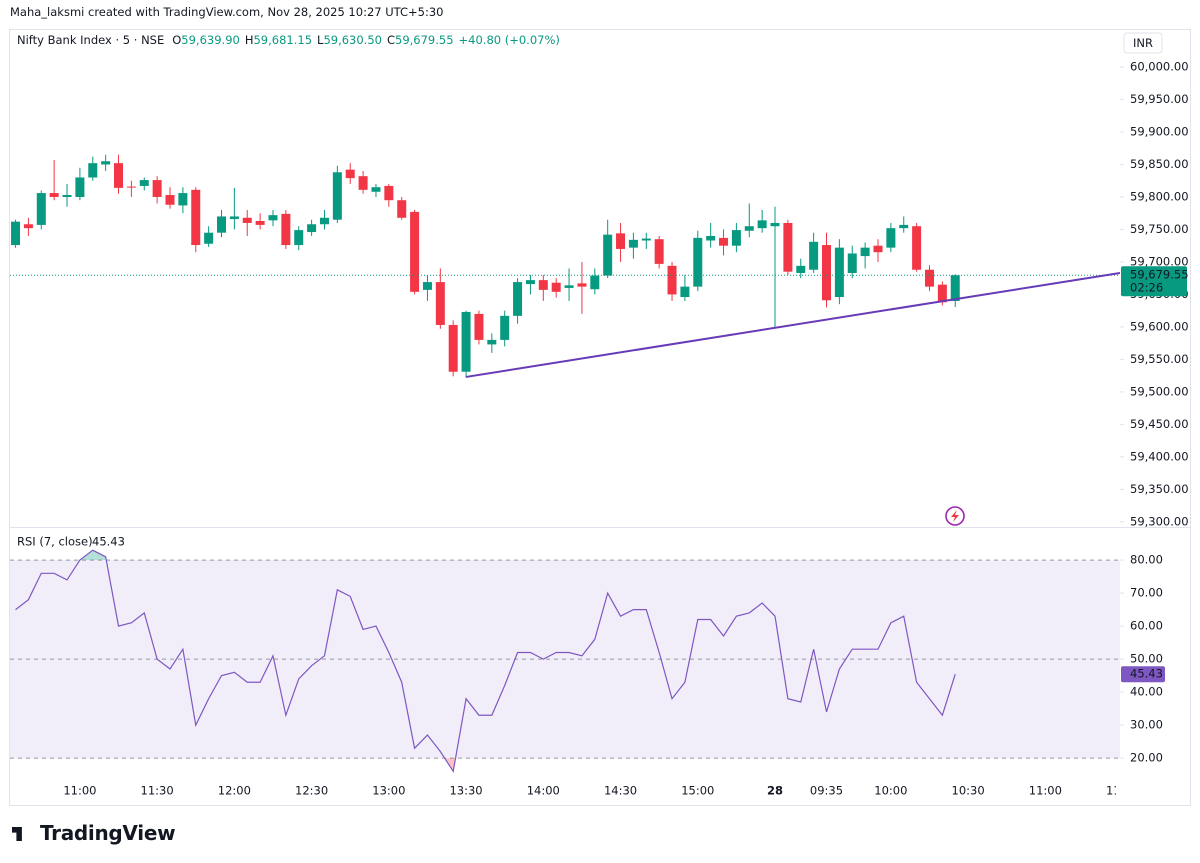 This screenshot has height=863, width=1200. Describe the element at coordinates (1045, 791) in the screenshot. I see `x-tick-label: 11:00` at that location.